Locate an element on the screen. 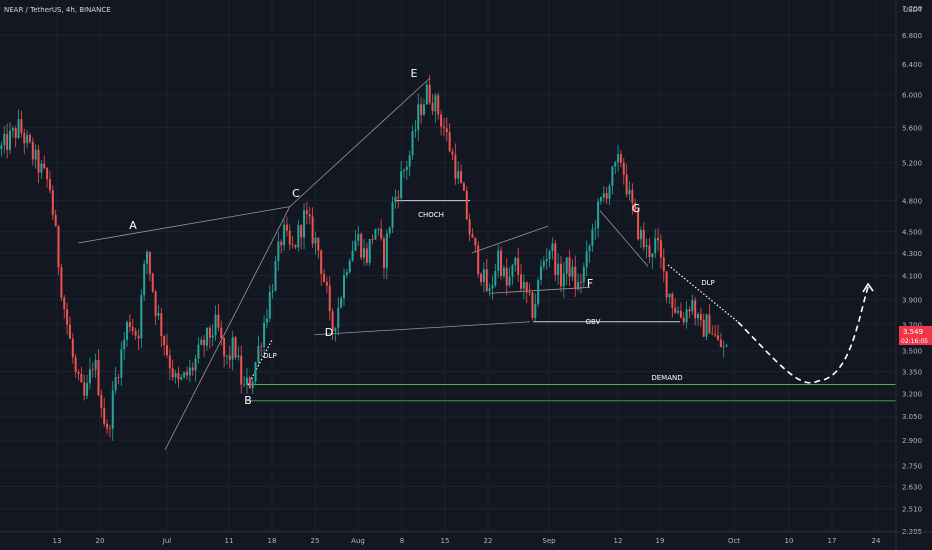  y-tick-label: 6.000 is located at coordinates (912, 96).